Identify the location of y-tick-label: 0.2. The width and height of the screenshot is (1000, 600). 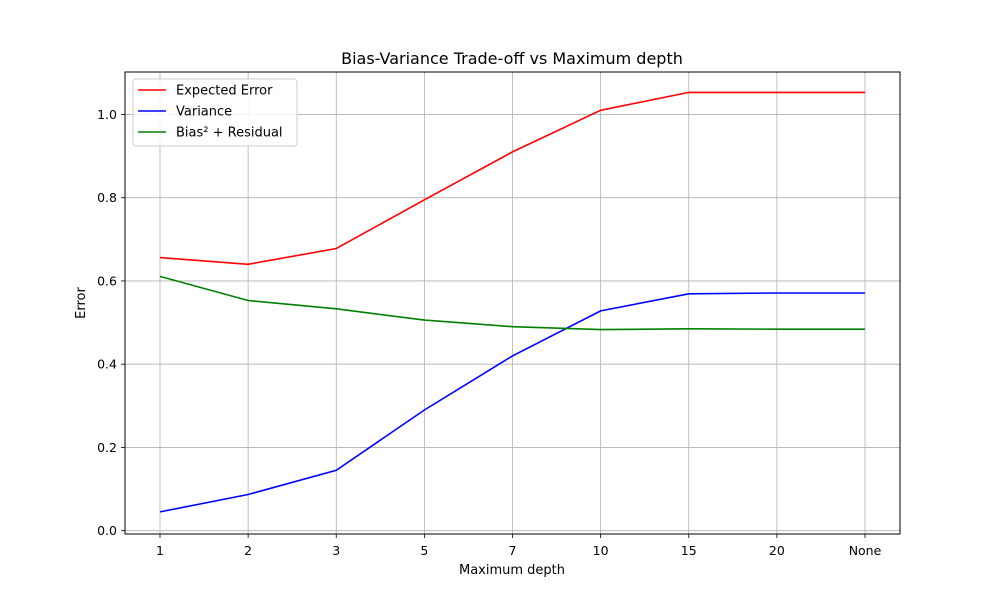
(107, 447).